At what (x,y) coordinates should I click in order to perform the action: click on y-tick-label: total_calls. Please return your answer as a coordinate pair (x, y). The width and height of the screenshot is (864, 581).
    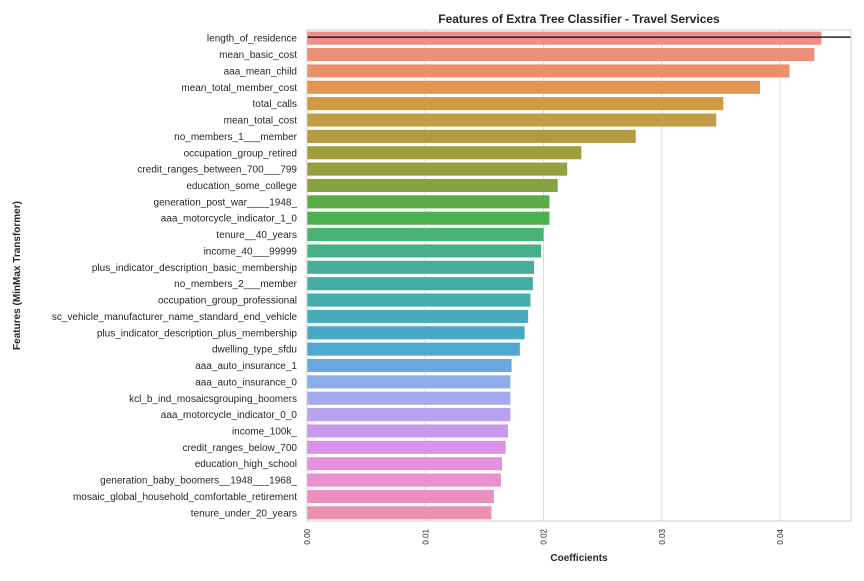
    Looking at the image, I should click on (275, 104).